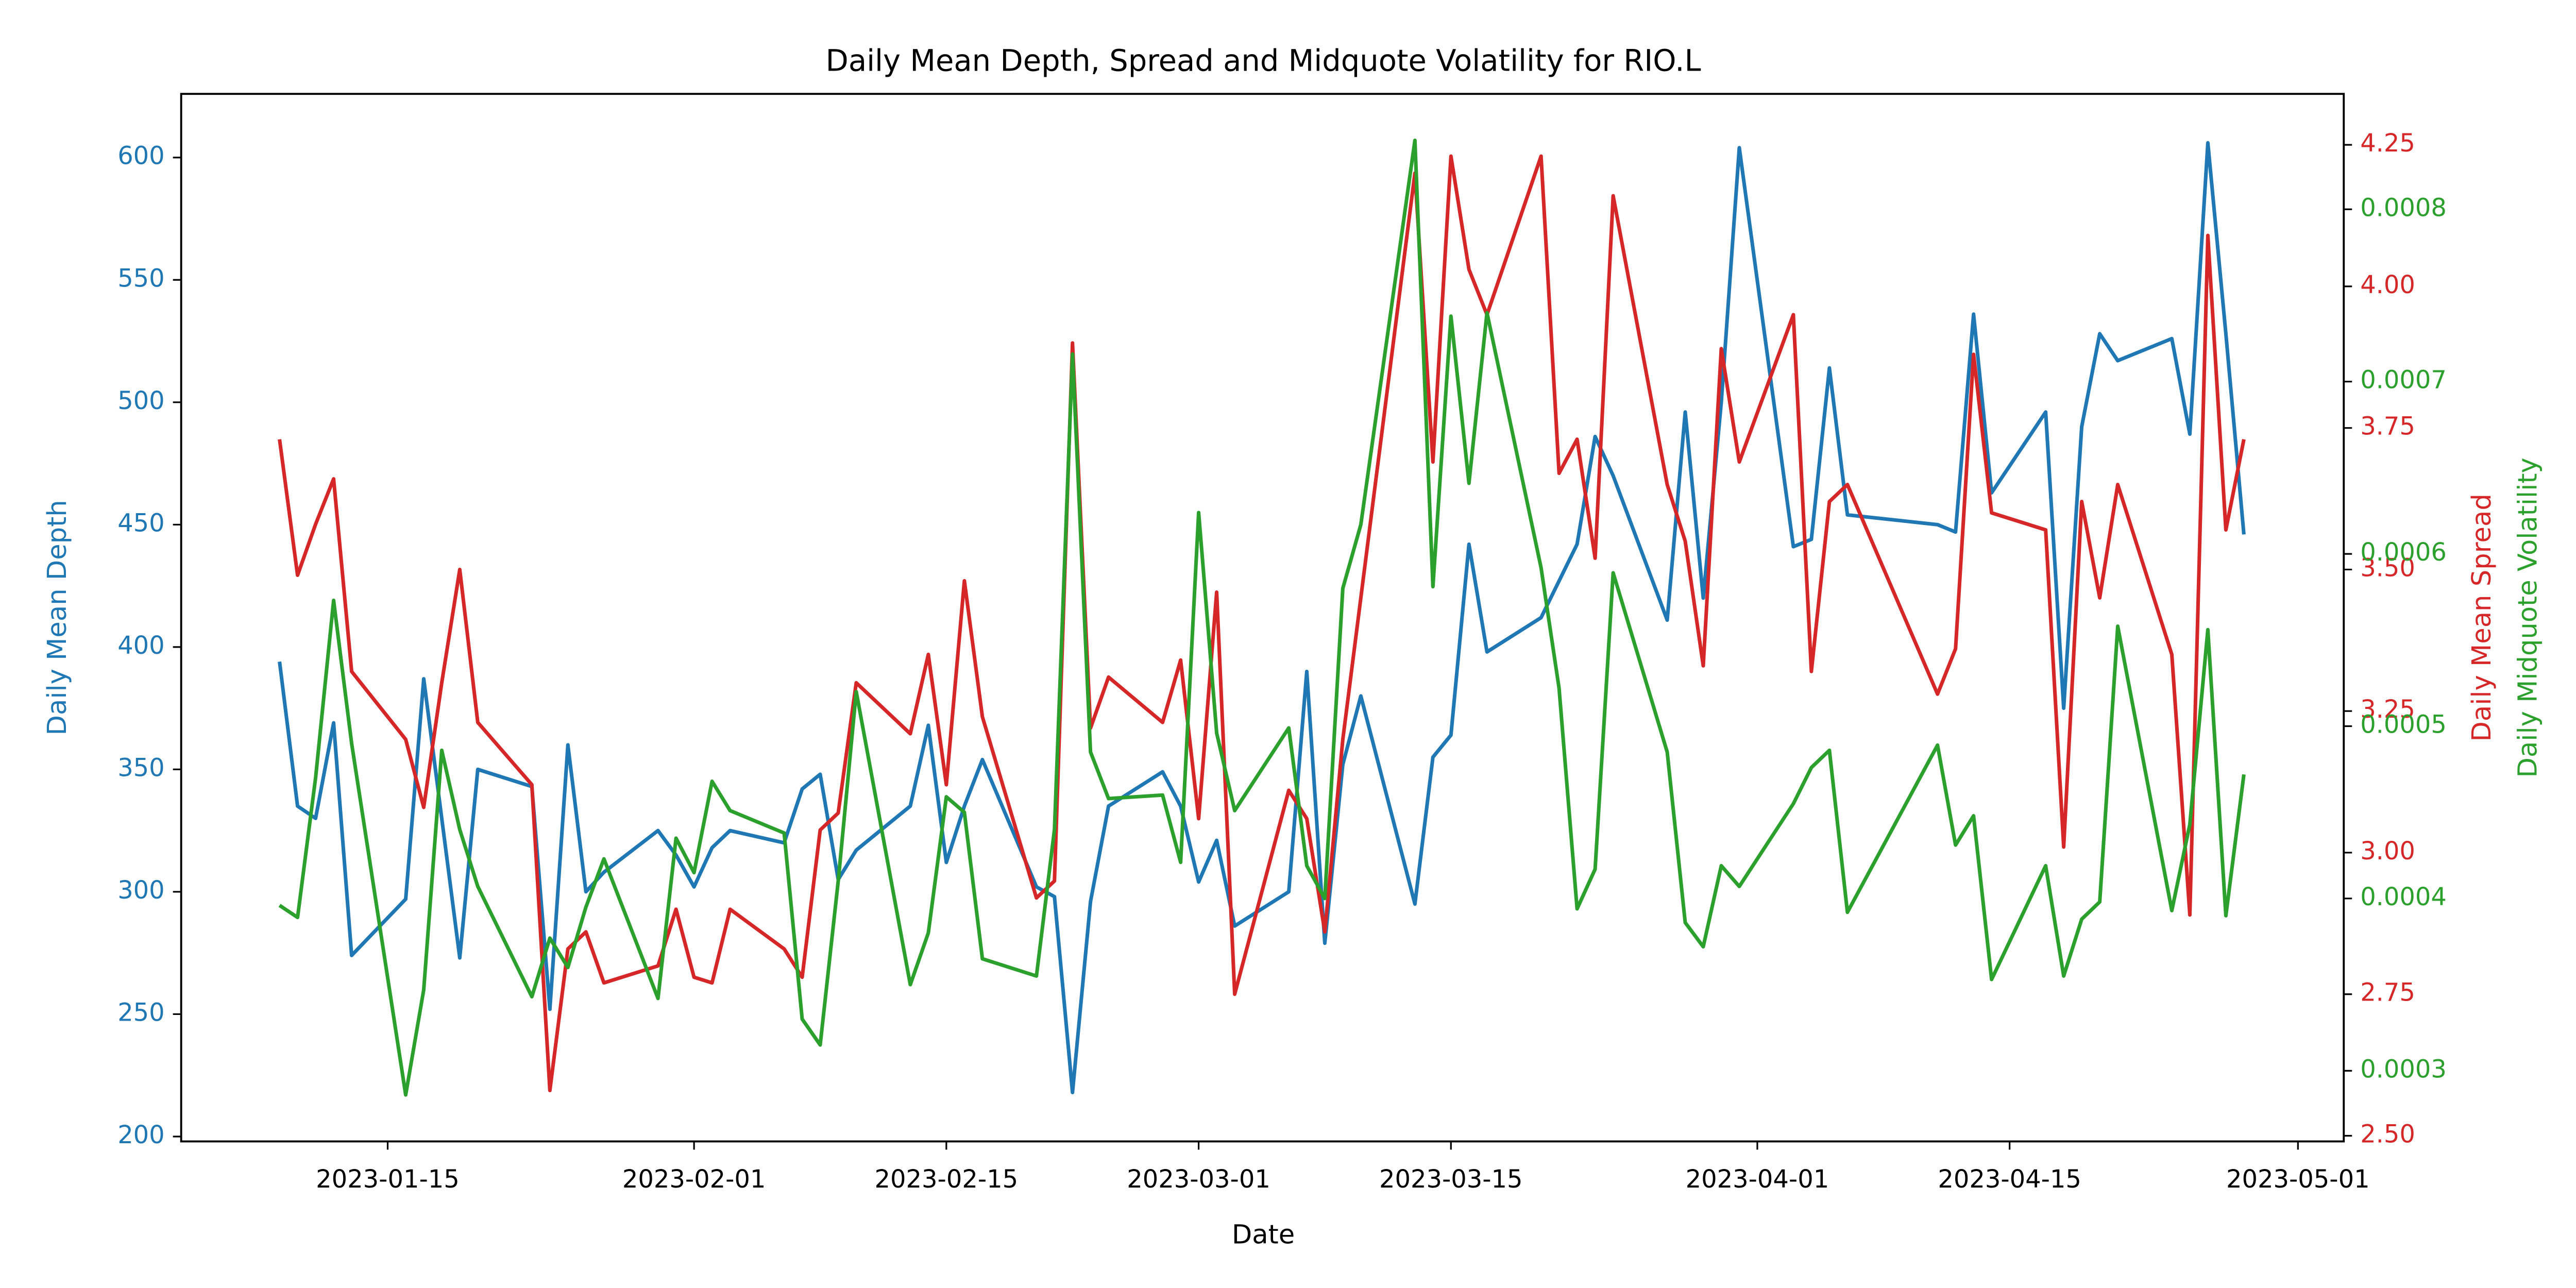 Image resolution: width=2576 pixels, height=1288 pixels. I want to click on yticks-tick-label: 250, so click(140, 1012).